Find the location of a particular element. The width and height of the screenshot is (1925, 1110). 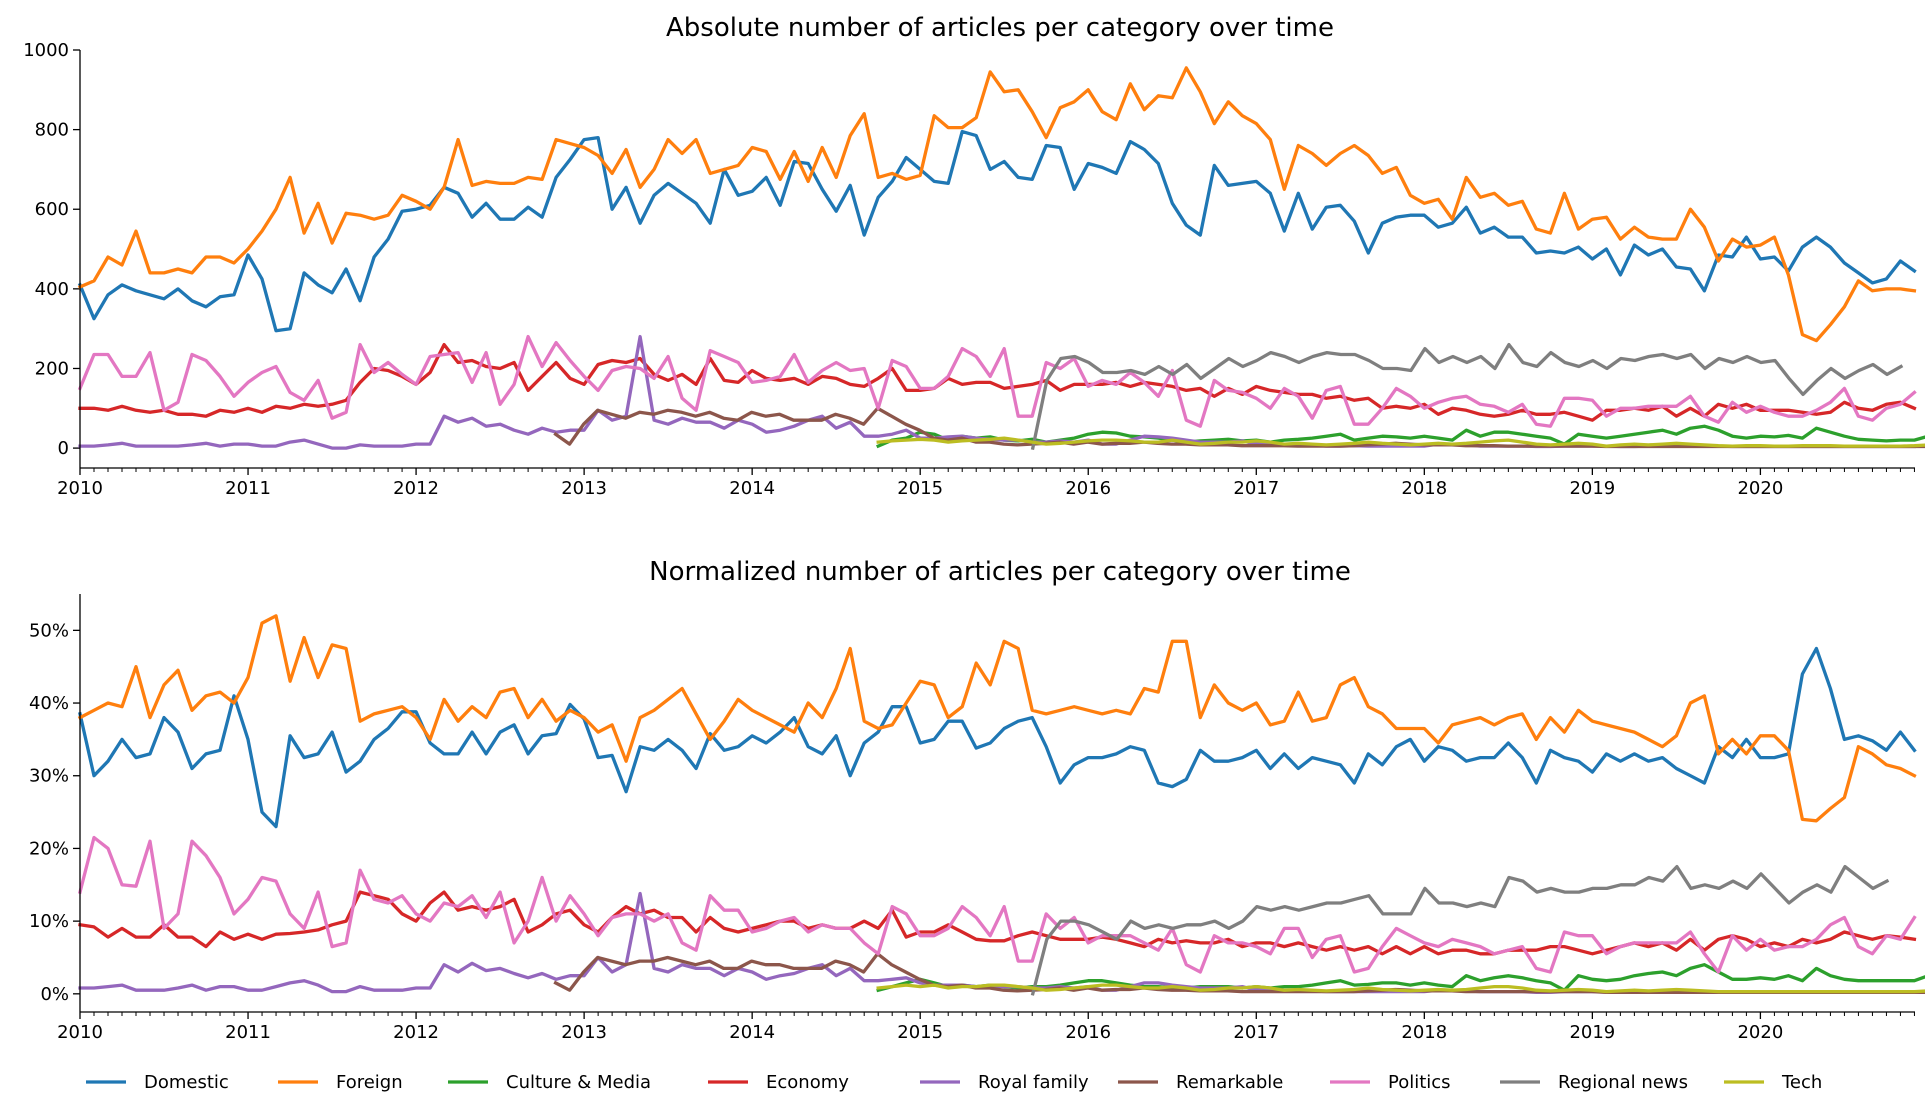

legend-label-regional-news: Regional news is located at coordinates (1623, 1082).